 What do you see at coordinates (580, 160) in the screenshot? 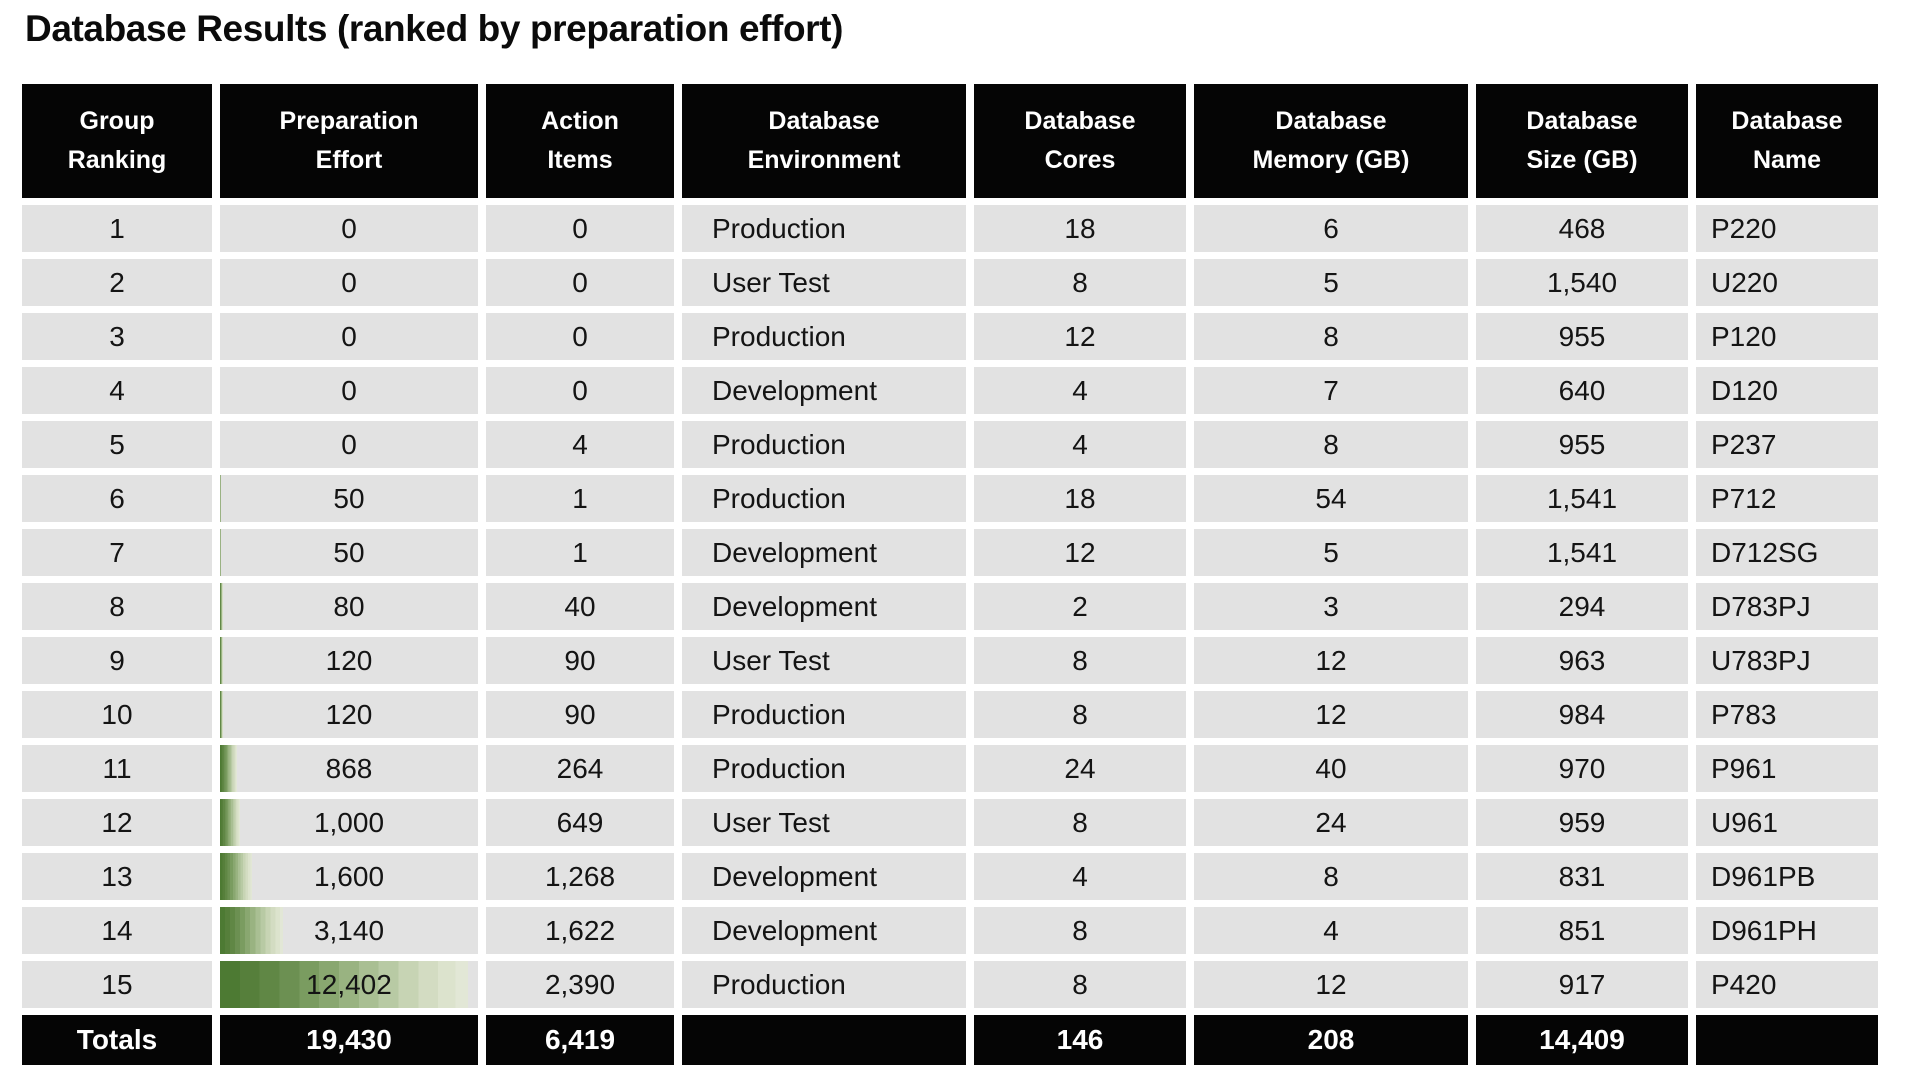
I see `header-line: Items` at bounding box center [580, 160].